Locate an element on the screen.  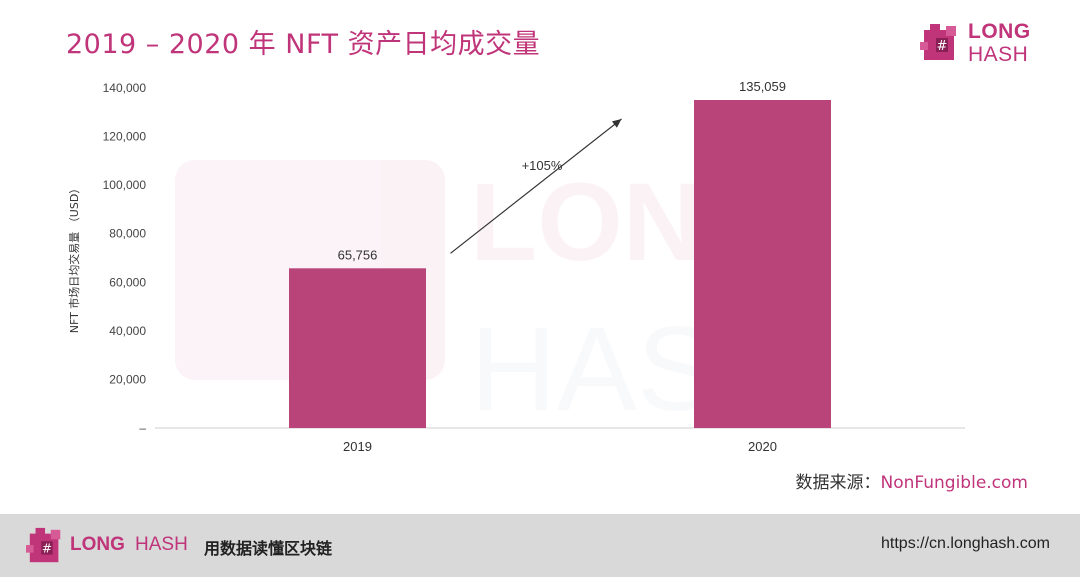
source-link: NonFungible.com is located at coordinates (954, 483).